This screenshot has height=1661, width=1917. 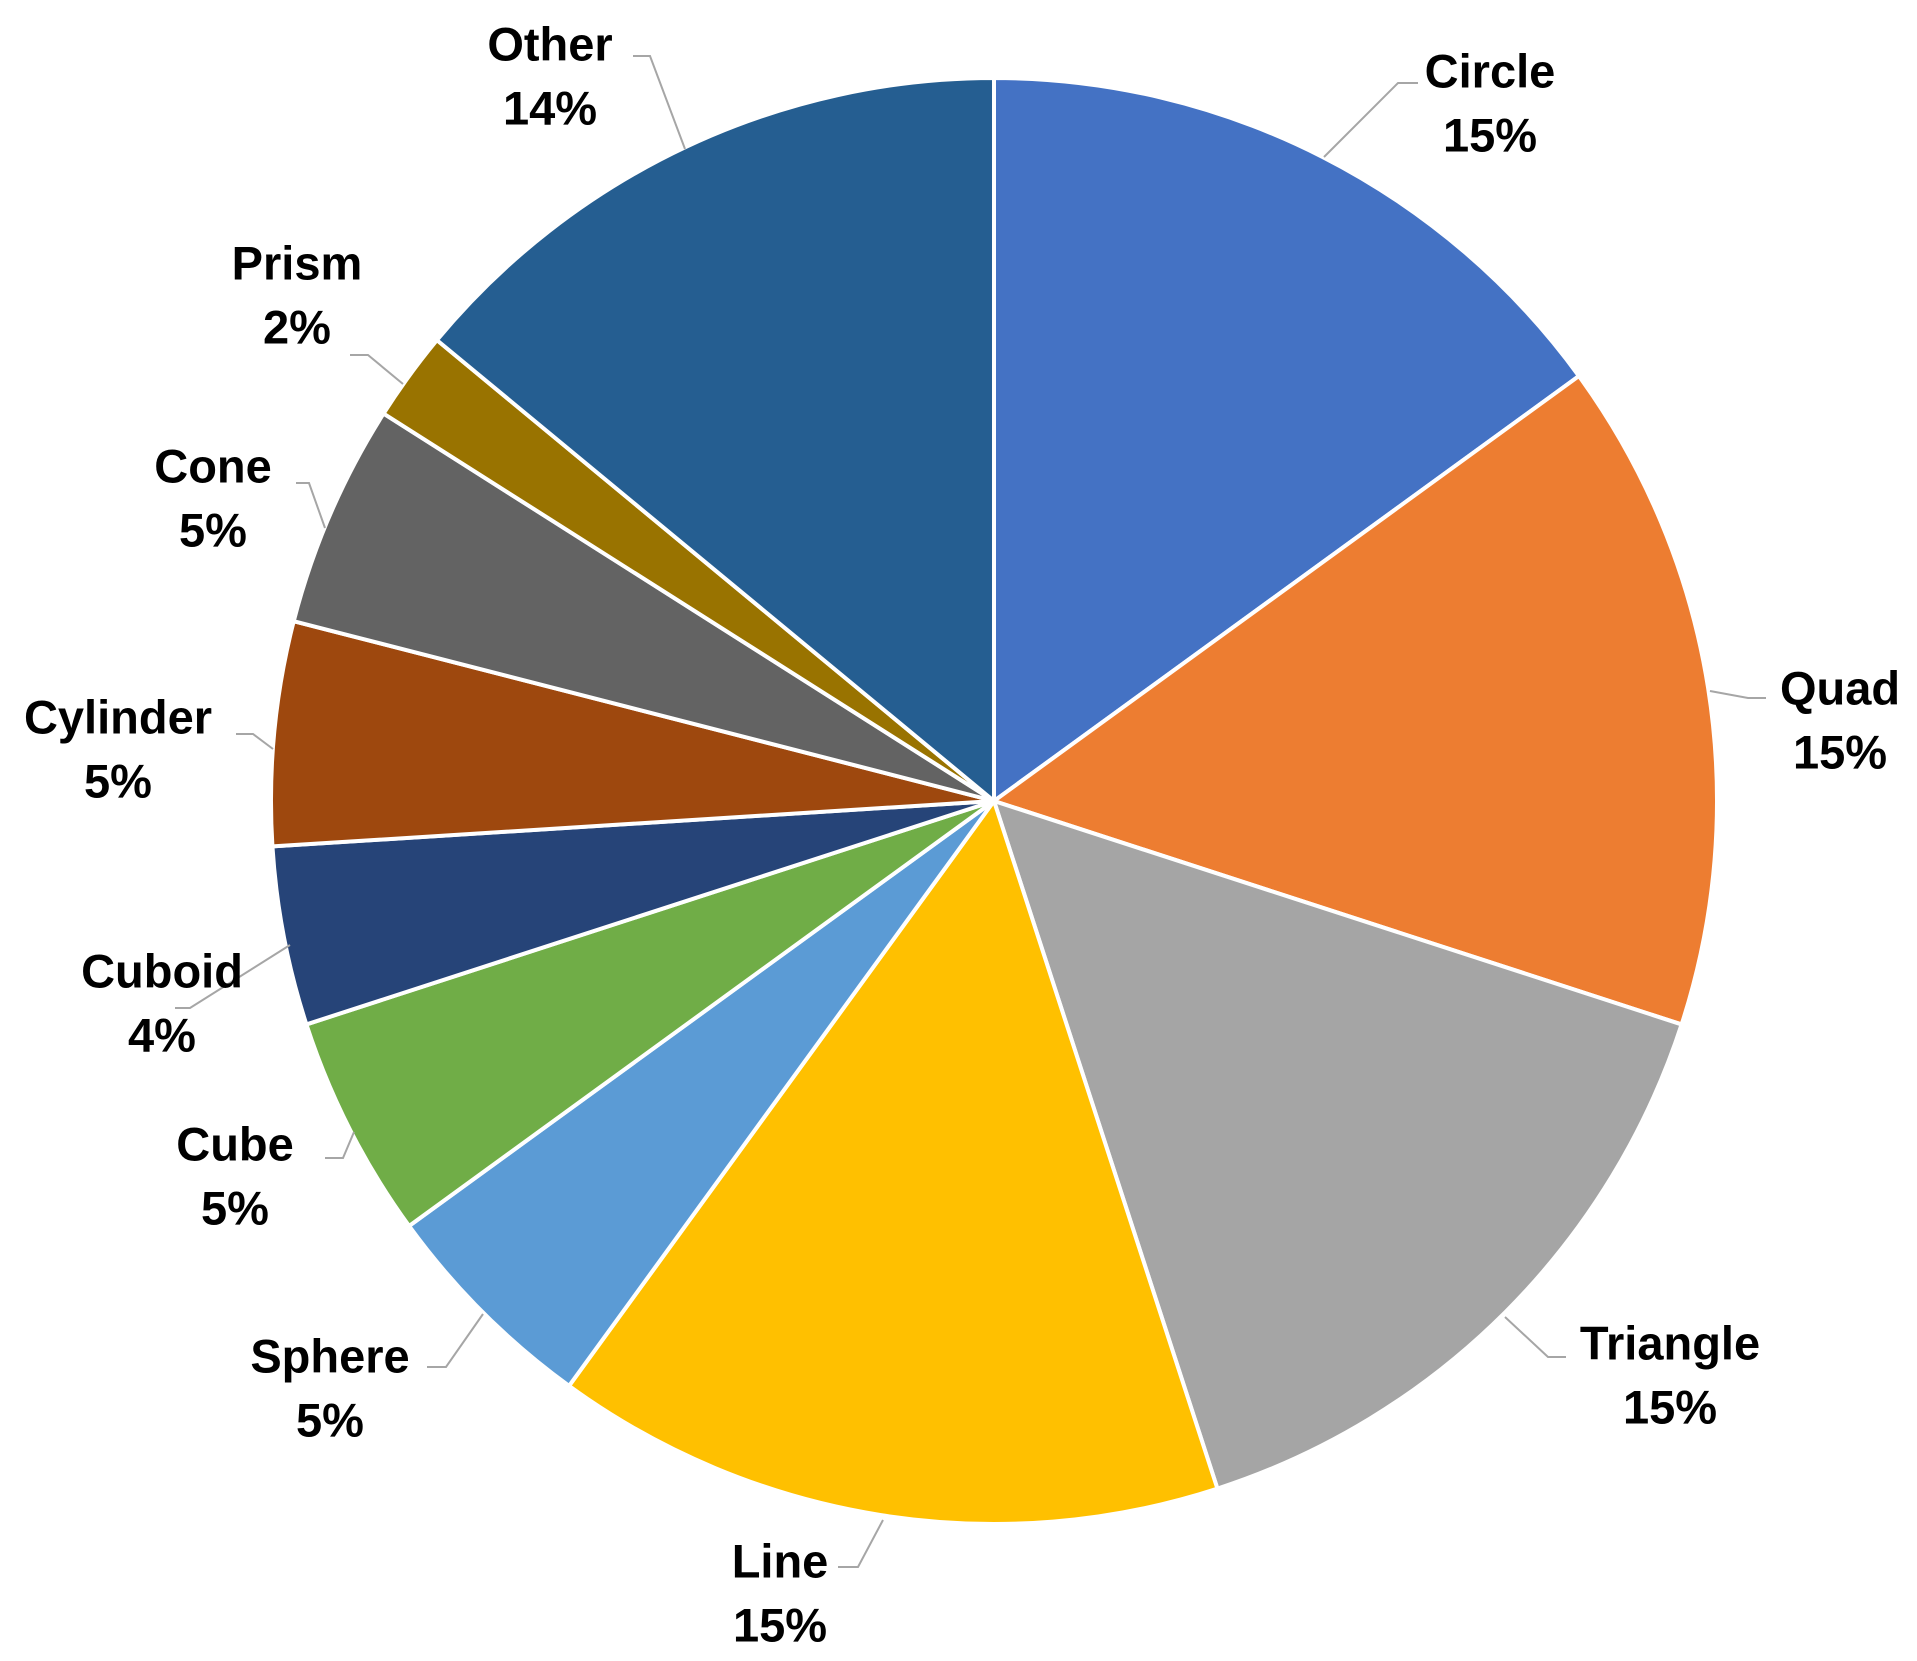 I want to click on slice-label-cone: Cone, so click(x=213, y=466).